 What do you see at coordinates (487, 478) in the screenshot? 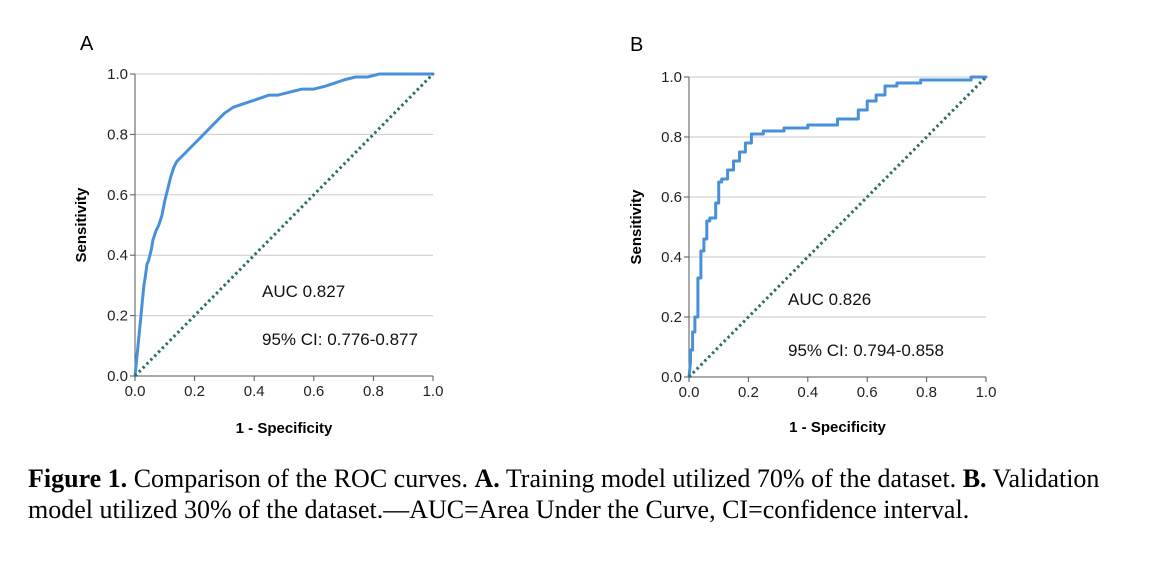
I see `caption-a-label: A.` at bounding box center [487, 478].